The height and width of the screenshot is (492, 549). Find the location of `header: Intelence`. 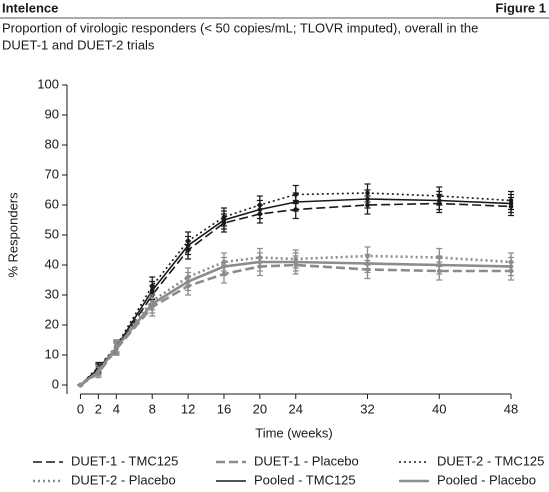

header: Intelence is located at coordinates (30, 7).